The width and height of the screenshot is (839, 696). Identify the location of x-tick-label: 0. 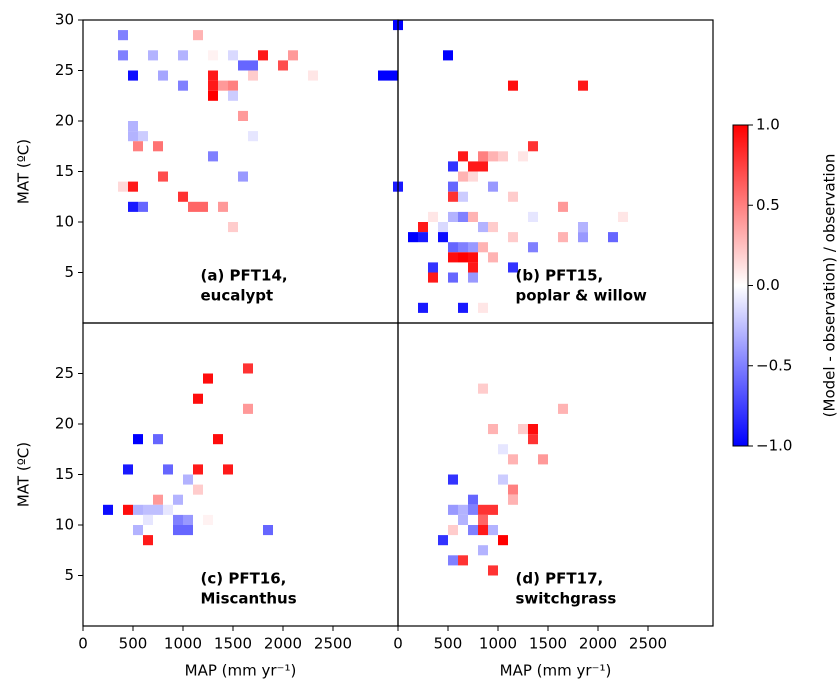
(398, 644).